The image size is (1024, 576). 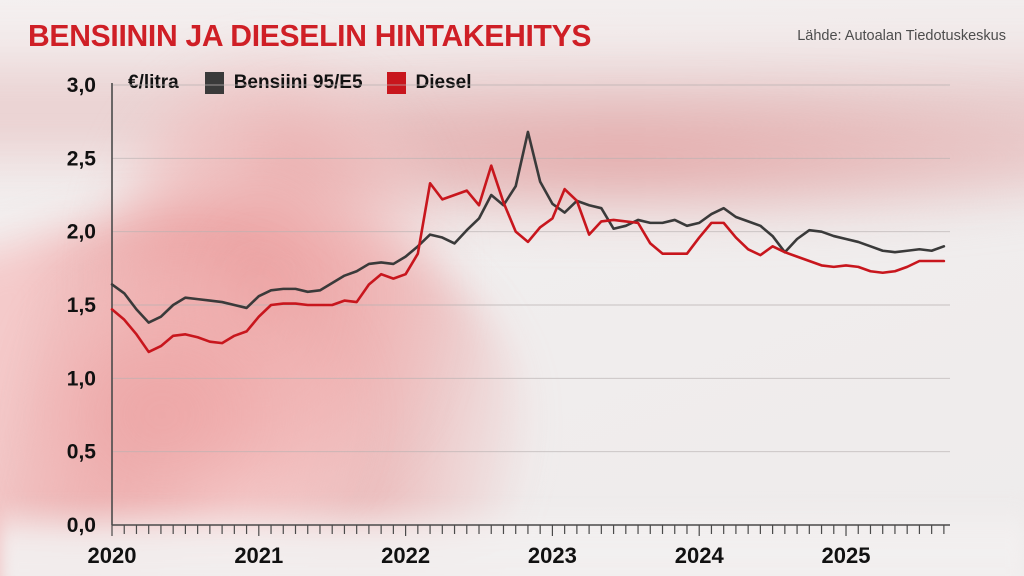 What do you see at coordinates (528, 530) in the screenshot?
I see `x-axis-minor-ticks` at bounding box center [528, 530].